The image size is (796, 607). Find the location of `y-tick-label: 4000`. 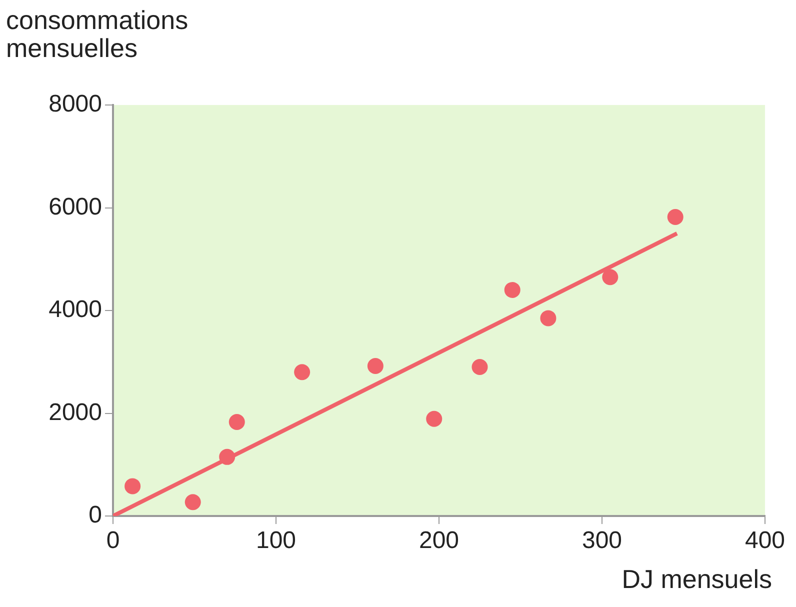

y-tick-label: 4000 is located at coordinates (75, 310).